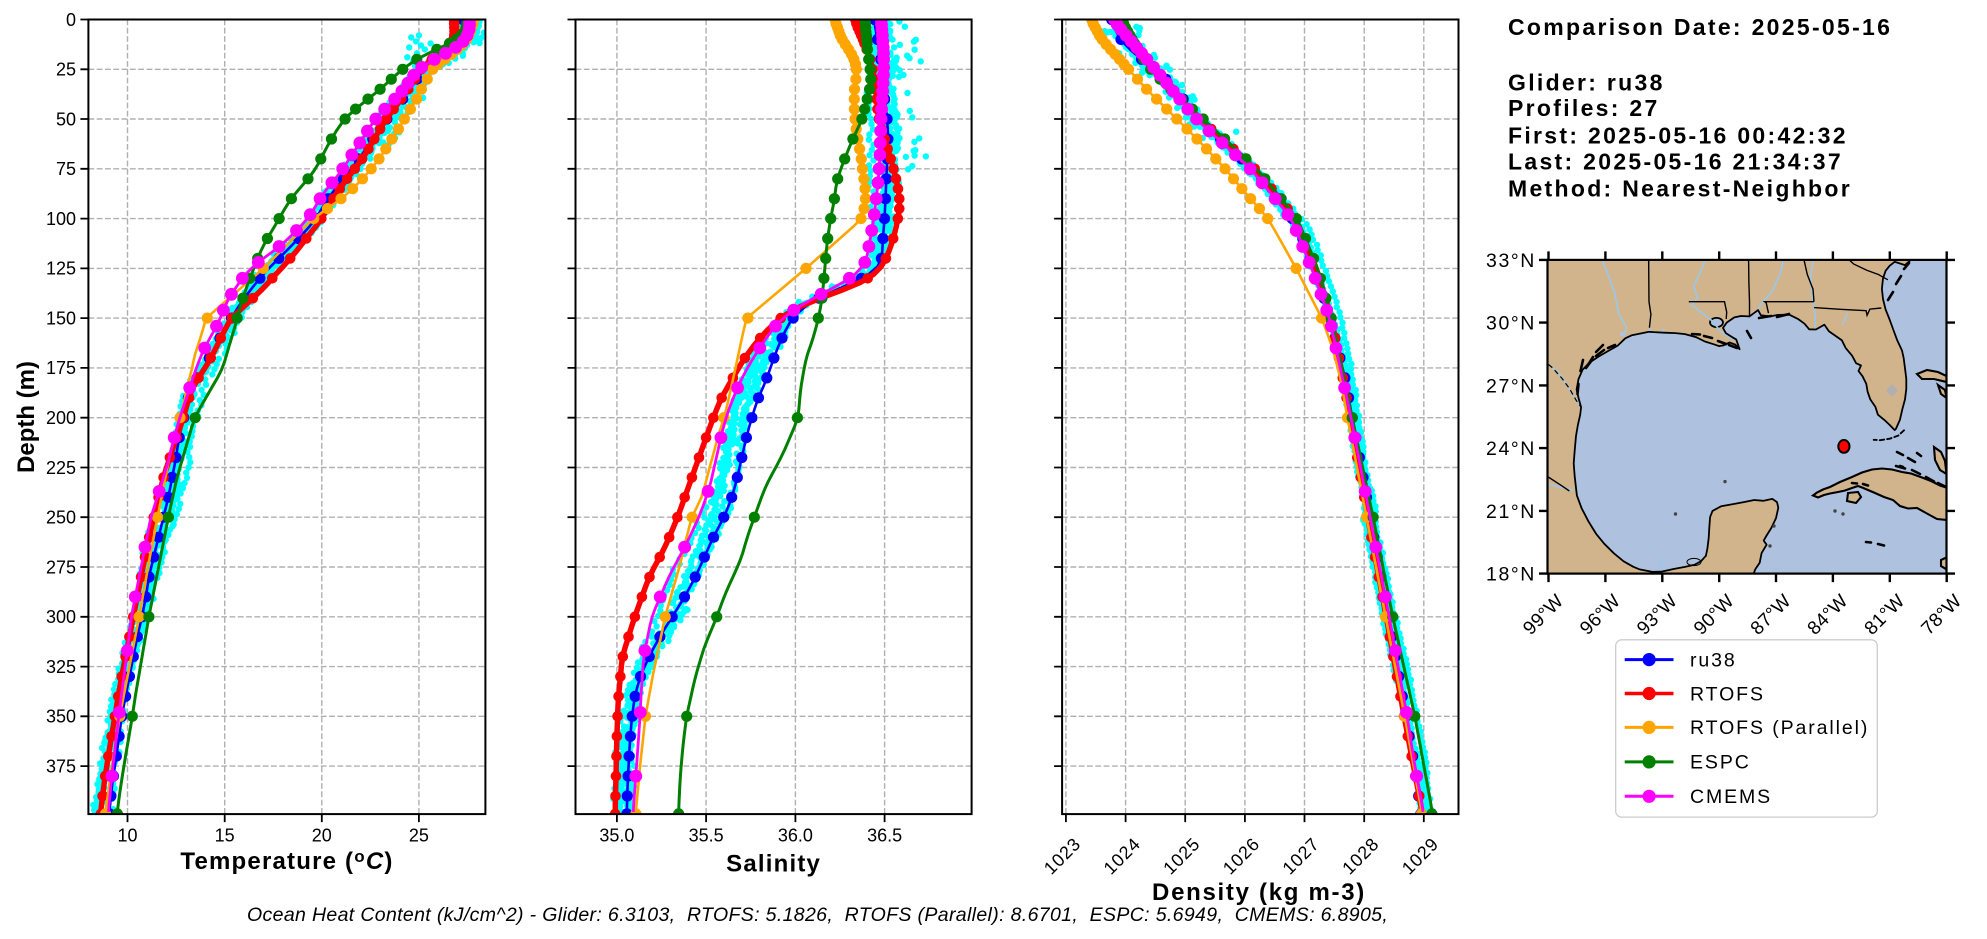  Describe the element at coordinates (61, 269) in the screenshot. I see `svg-text: 125` at that location.